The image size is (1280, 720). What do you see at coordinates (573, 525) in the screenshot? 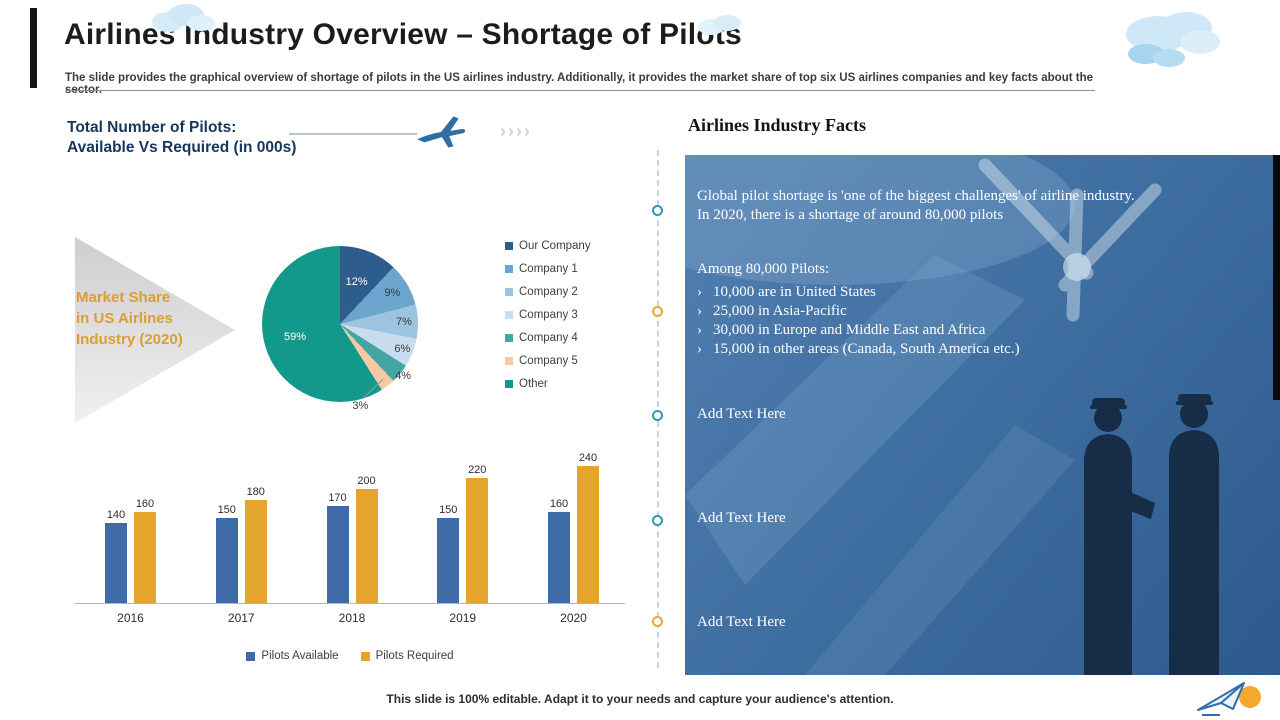
I see `bar-pair: 160 240` at bounding box center [573, 525].